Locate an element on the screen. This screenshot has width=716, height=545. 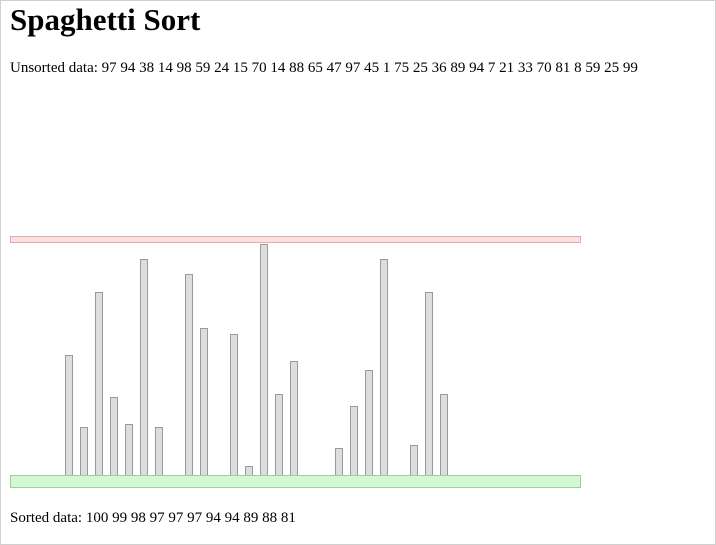
hand-bar is located at coordinates (295, 239).